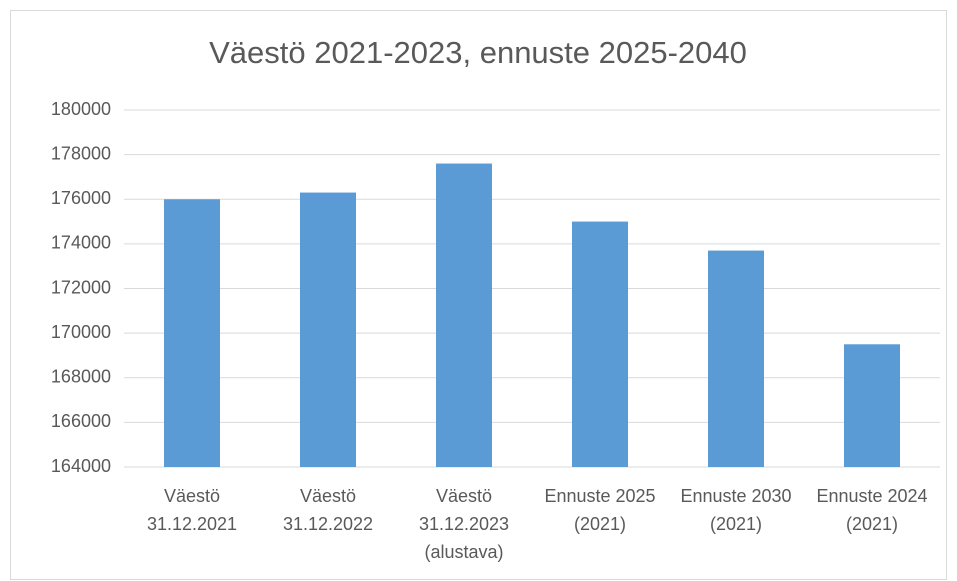 The image size is (957, 581). I want to click on chart-title: Väestö 2021-2023, ennuste 2025-2040, so click(478, 52).